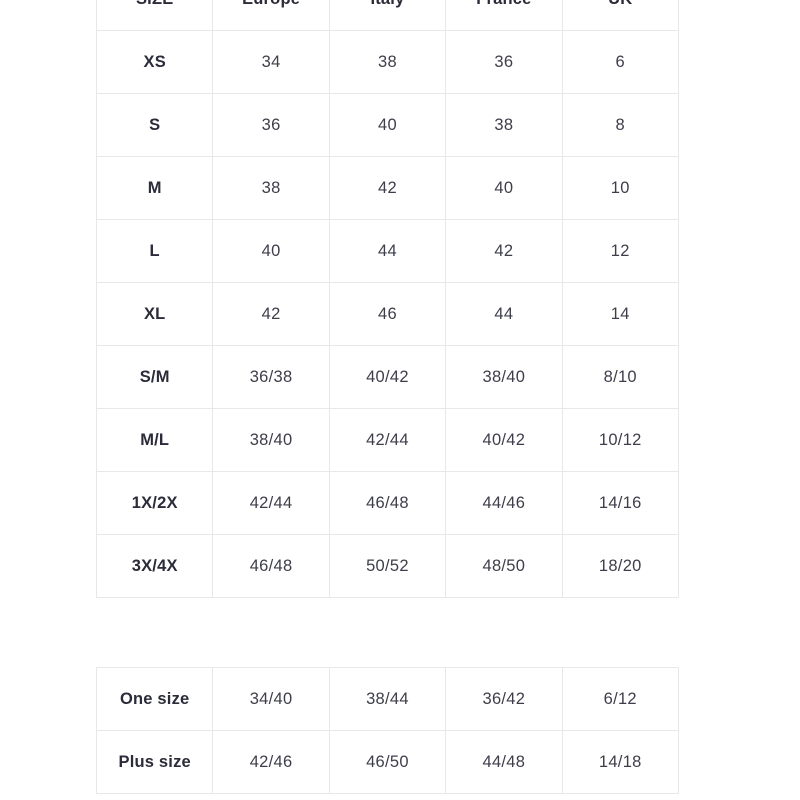  Describe the element at coordinates (620, 762) in the screenshot. I see `uk-value: 14/18` at that location.